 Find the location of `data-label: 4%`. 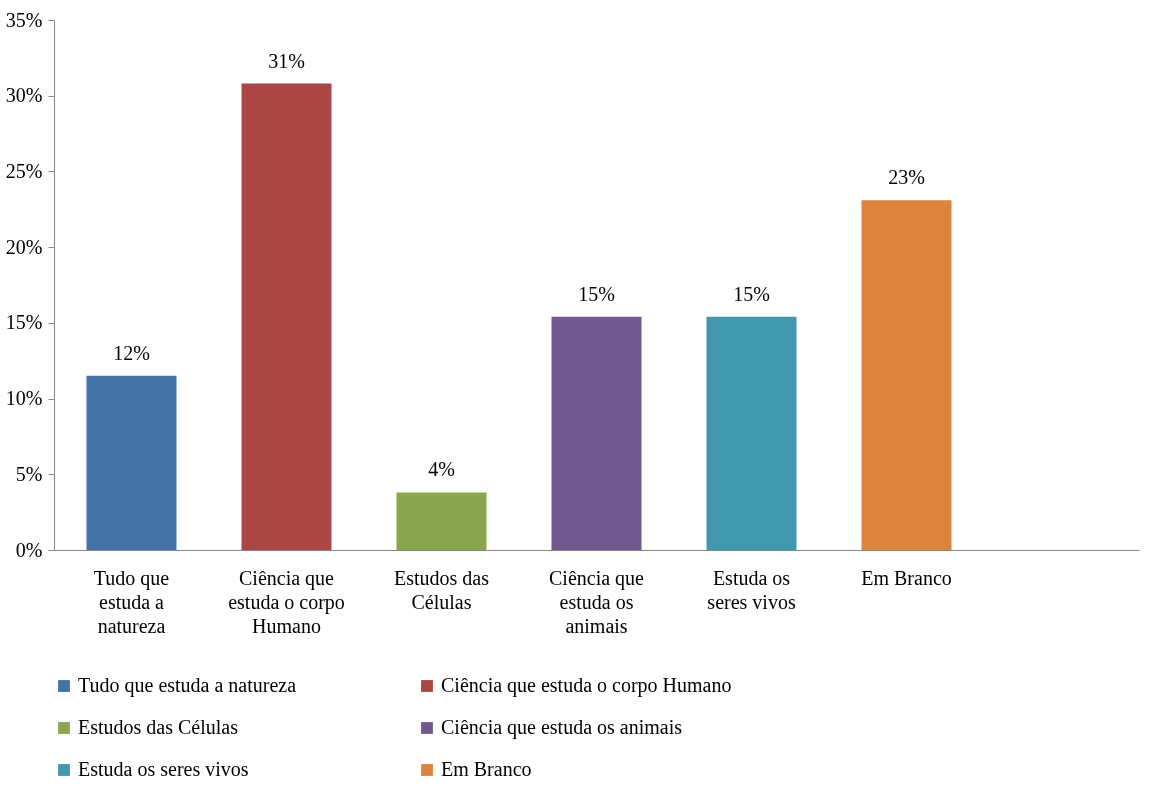

data-label: 4% is located at coordinates (441, 469).